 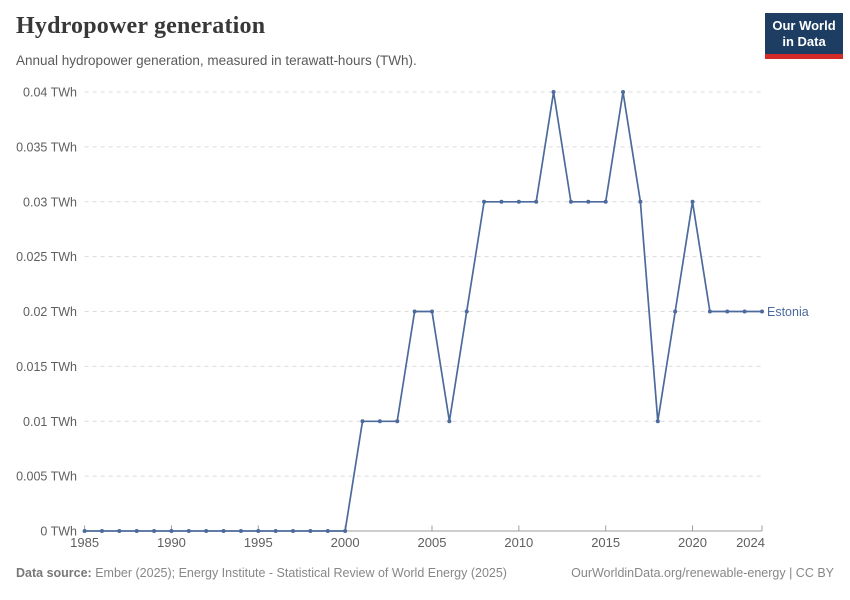 I want to click on x-tick-label: 1985, so click(x=84, y=542).